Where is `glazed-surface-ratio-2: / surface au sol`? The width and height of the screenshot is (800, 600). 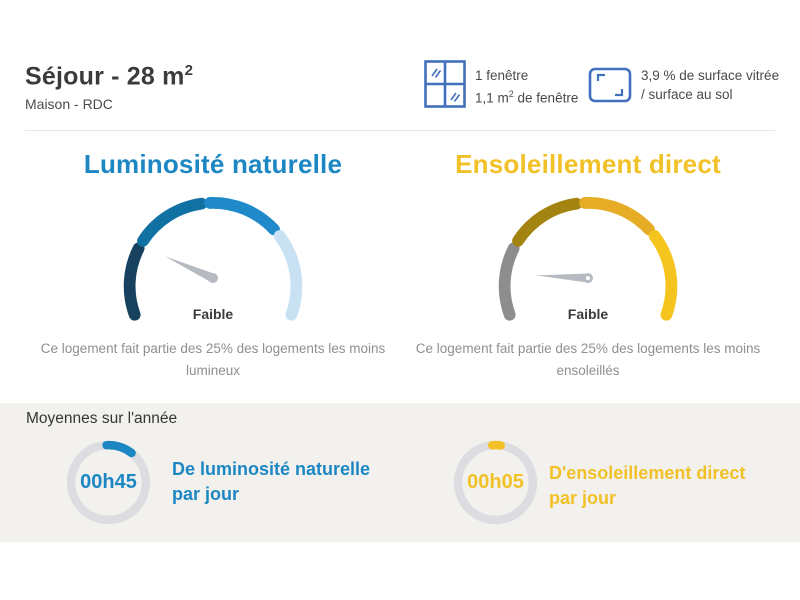
glazed-surface-ratio-2: / surface au sol is located at coordinates (687, 94).